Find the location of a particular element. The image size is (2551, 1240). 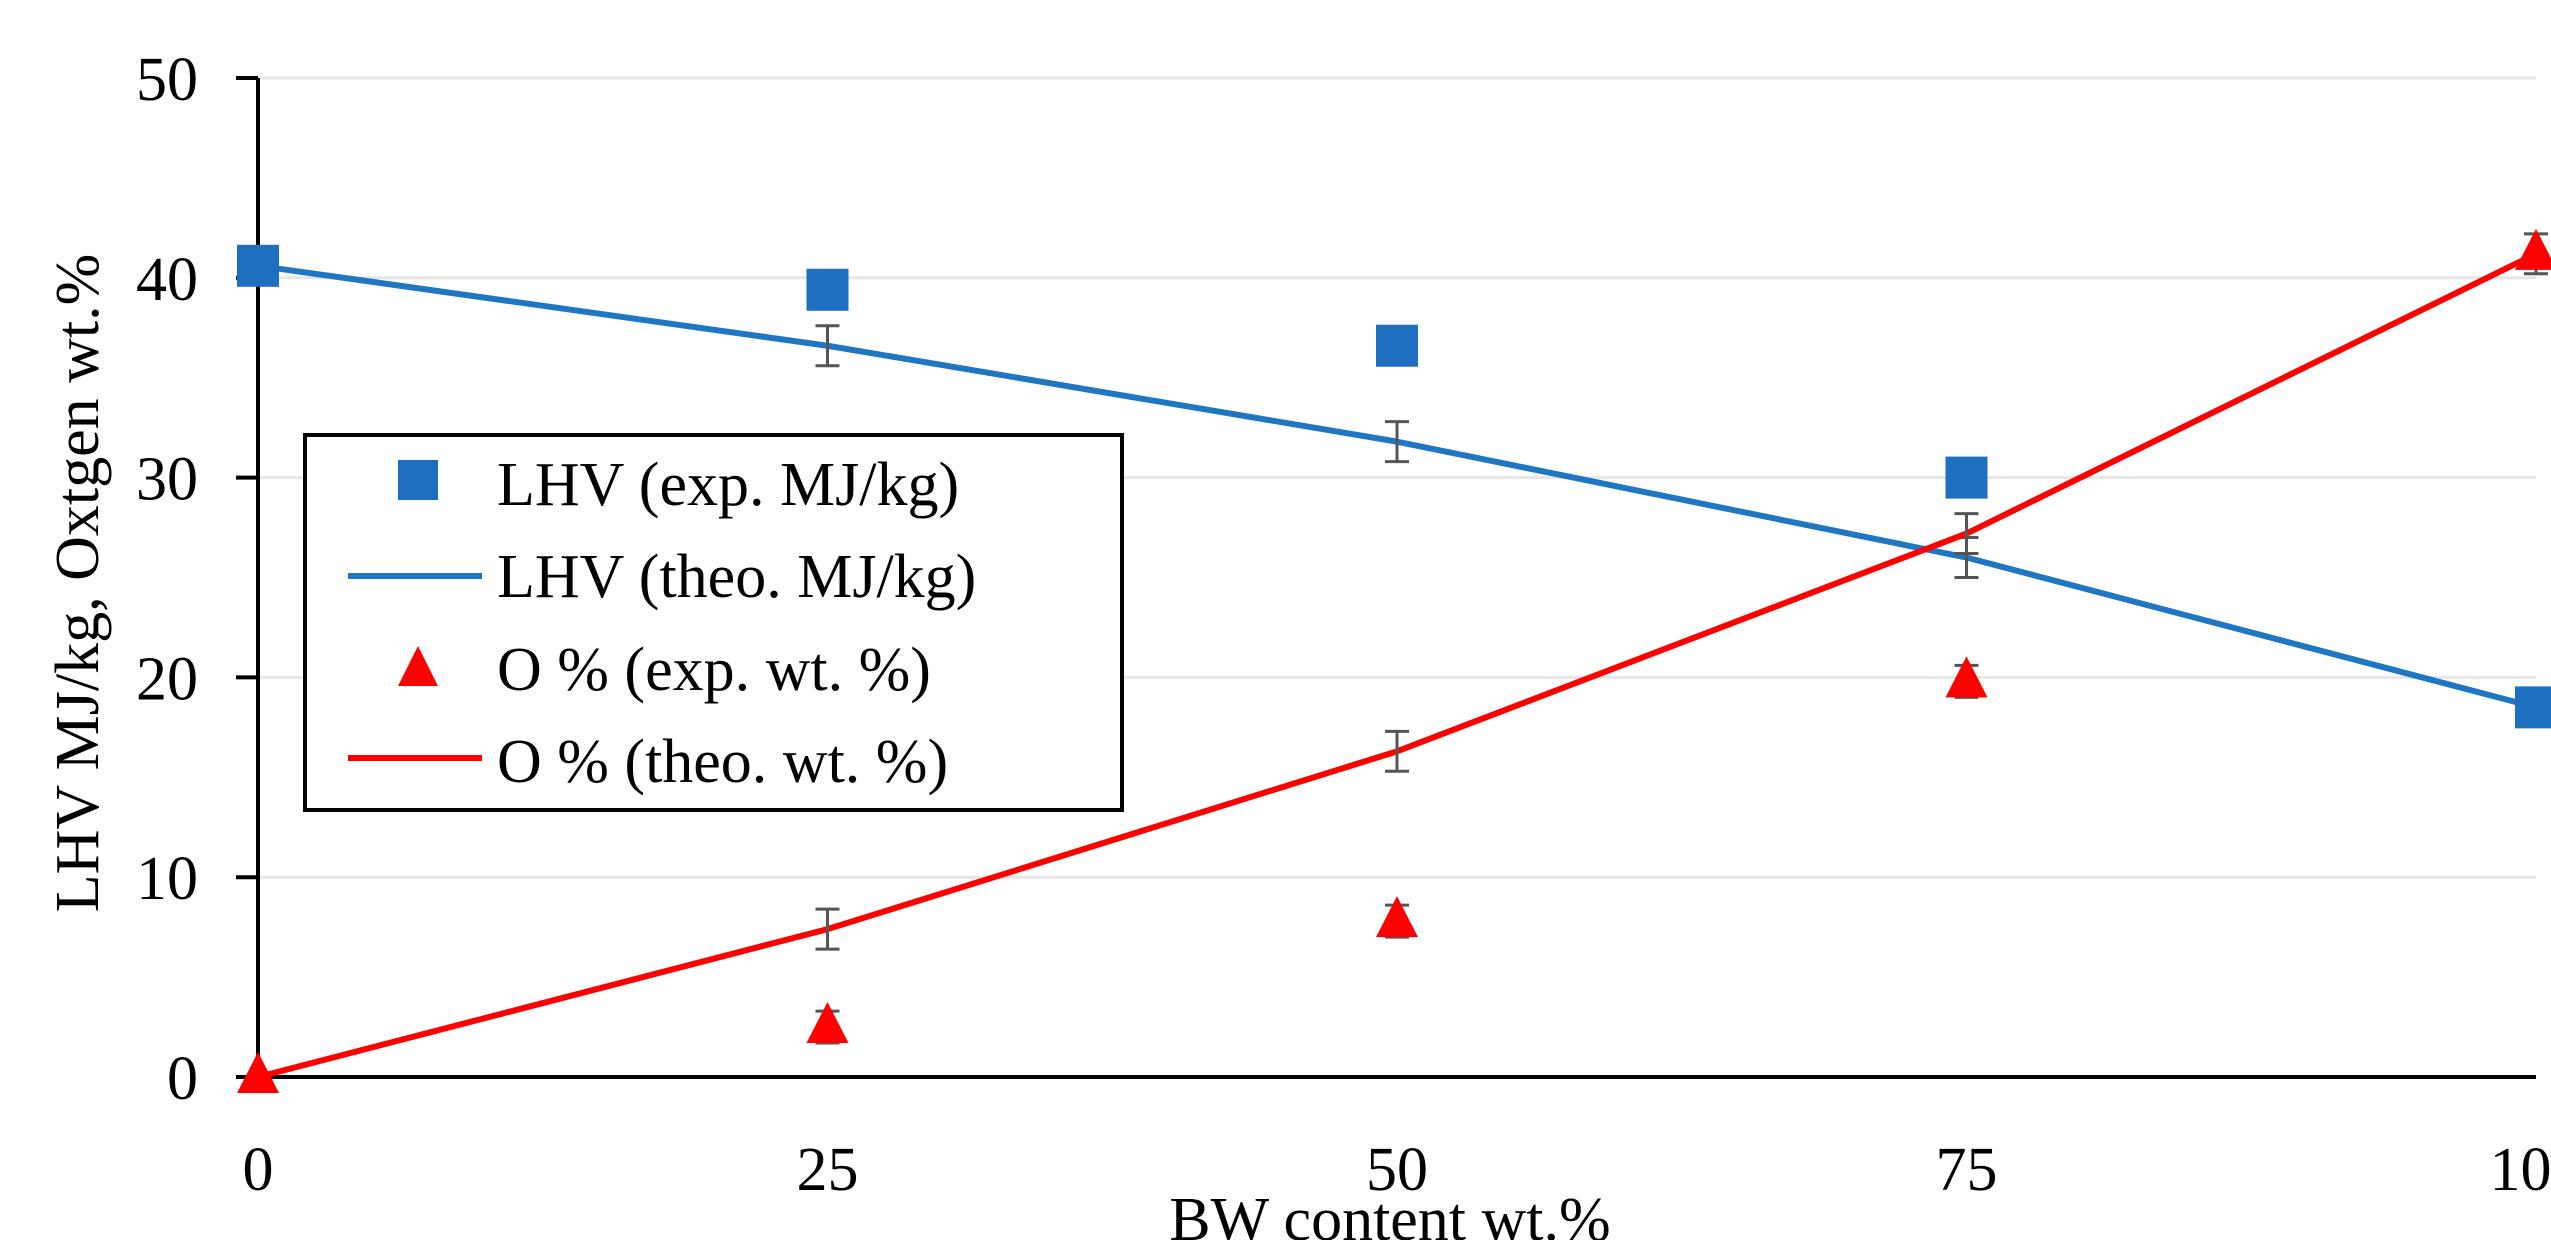

y-tick-label: 20 is located at coordinates (167, 679).